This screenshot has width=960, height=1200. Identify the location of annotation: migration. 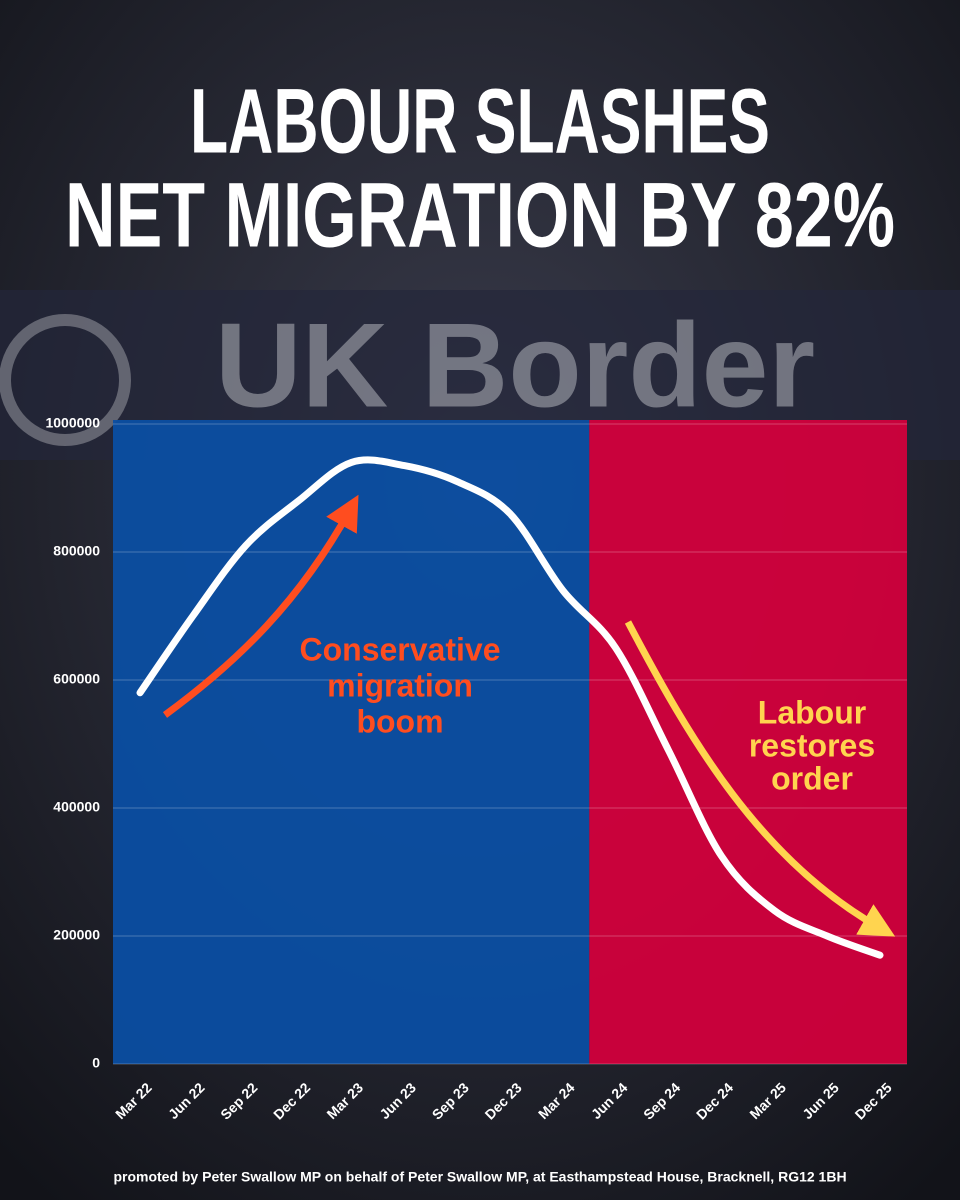
(400, 685).